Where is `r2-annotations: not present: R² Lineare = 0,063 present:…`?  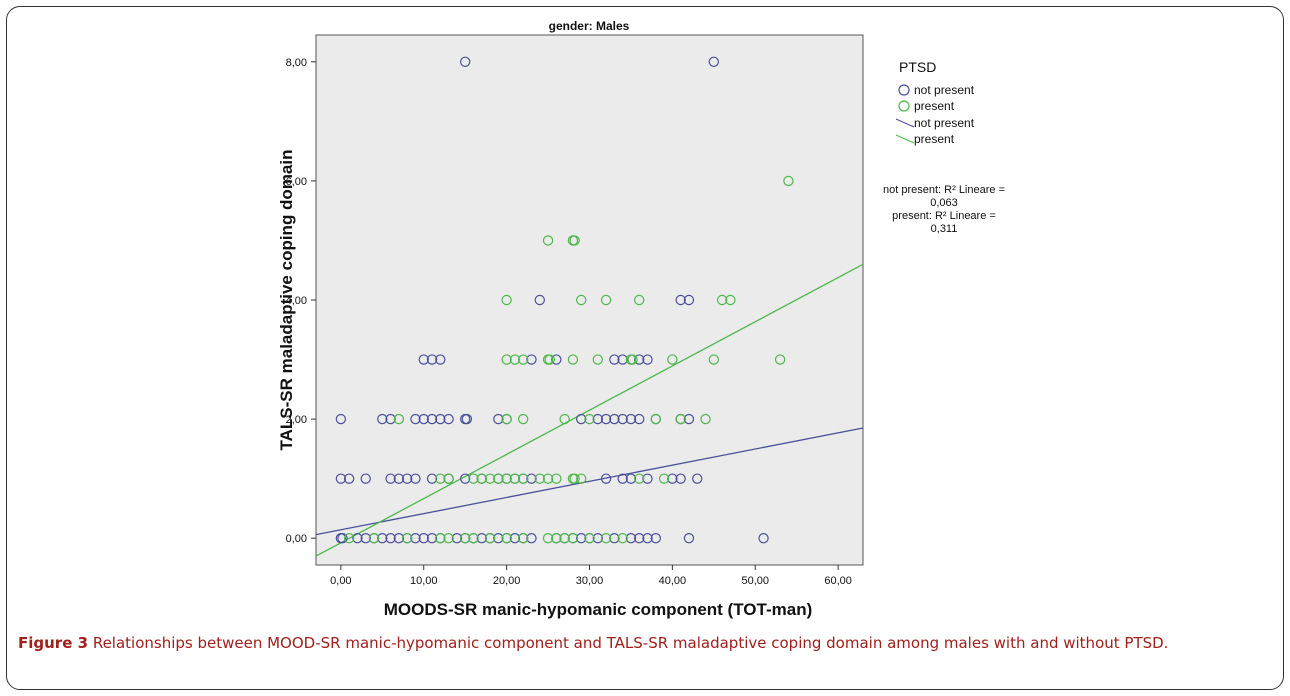
r2-annotations: not present: R² Lineare = 0,063 present:… is located at coordinates (944, 209).